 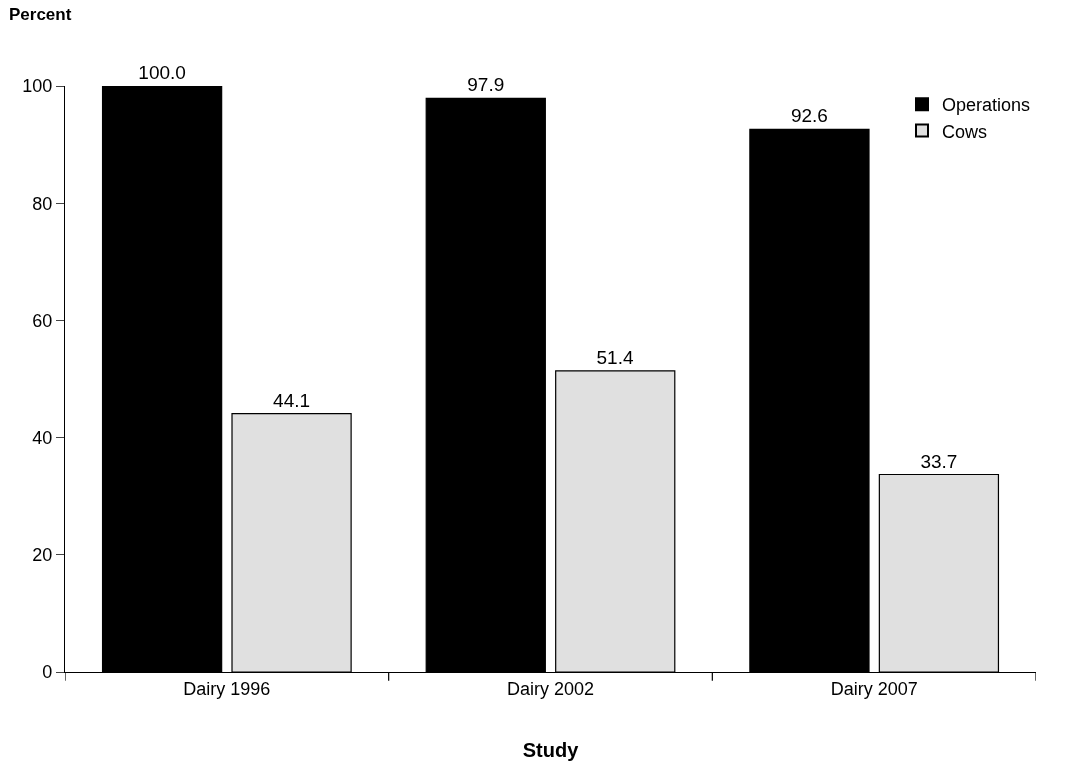 What do you see at coordinates (47, 672) in the screenshot?
I see `y-tick-label: 0` at bounding box center [47, 672].